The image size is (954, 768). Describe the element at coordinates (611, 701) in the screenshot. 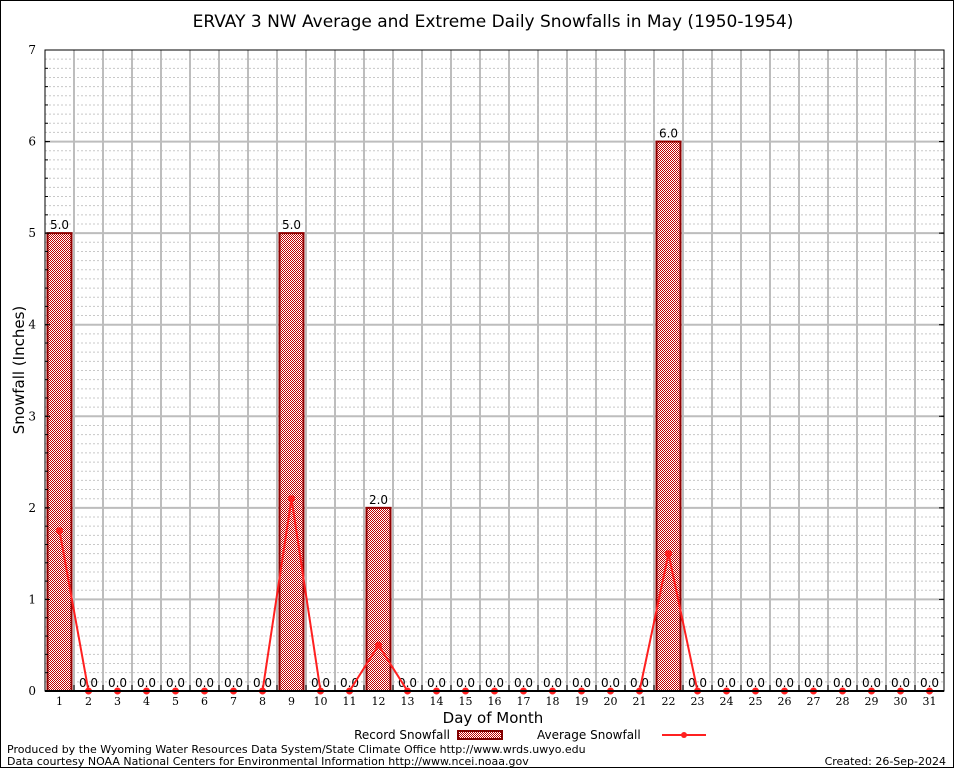

I see `x-tick-label: 20` at that location.